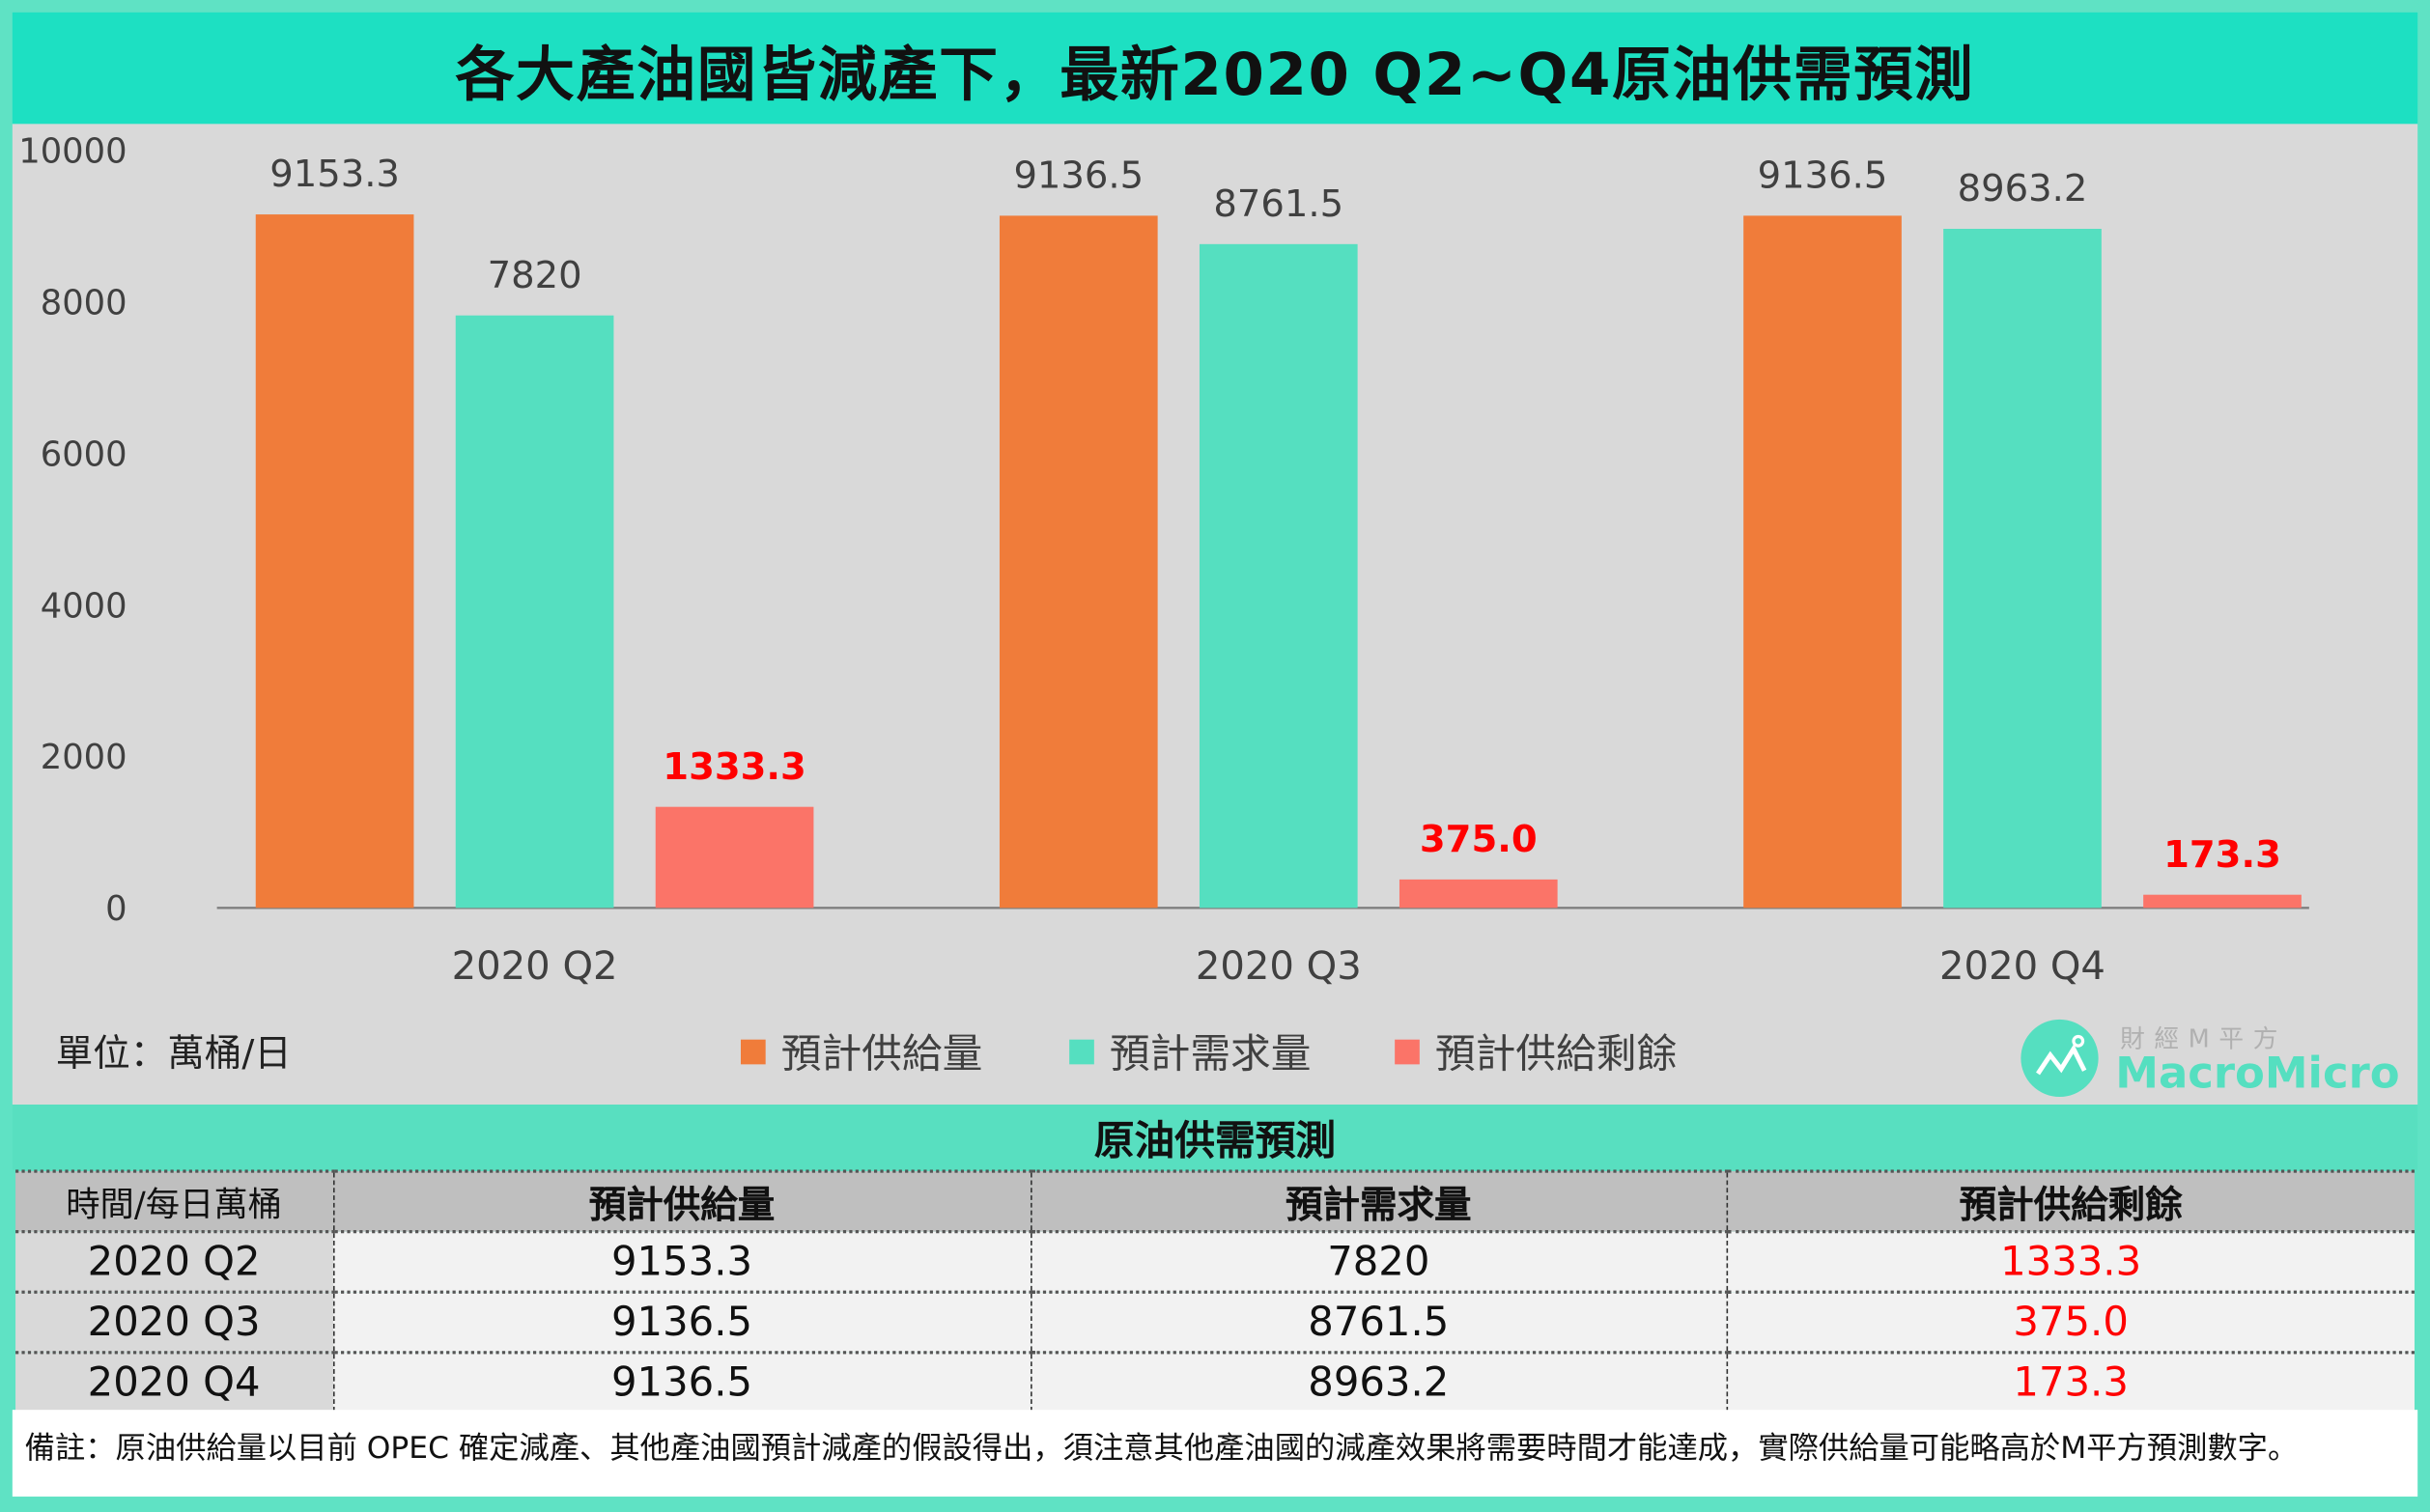 The image size is (2430, 1512). I want to click on title-band: 各大產油國皆減產下，最新2020 Q2~Q4原油供需預測, so click(1215, 69).